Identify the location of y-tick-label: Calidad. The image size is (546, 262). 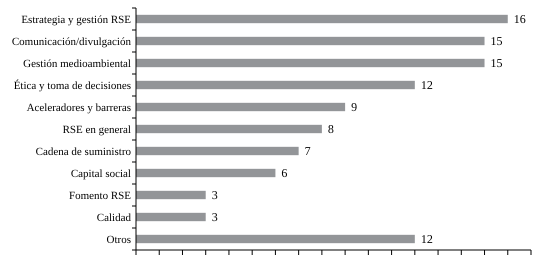
(114, 218).